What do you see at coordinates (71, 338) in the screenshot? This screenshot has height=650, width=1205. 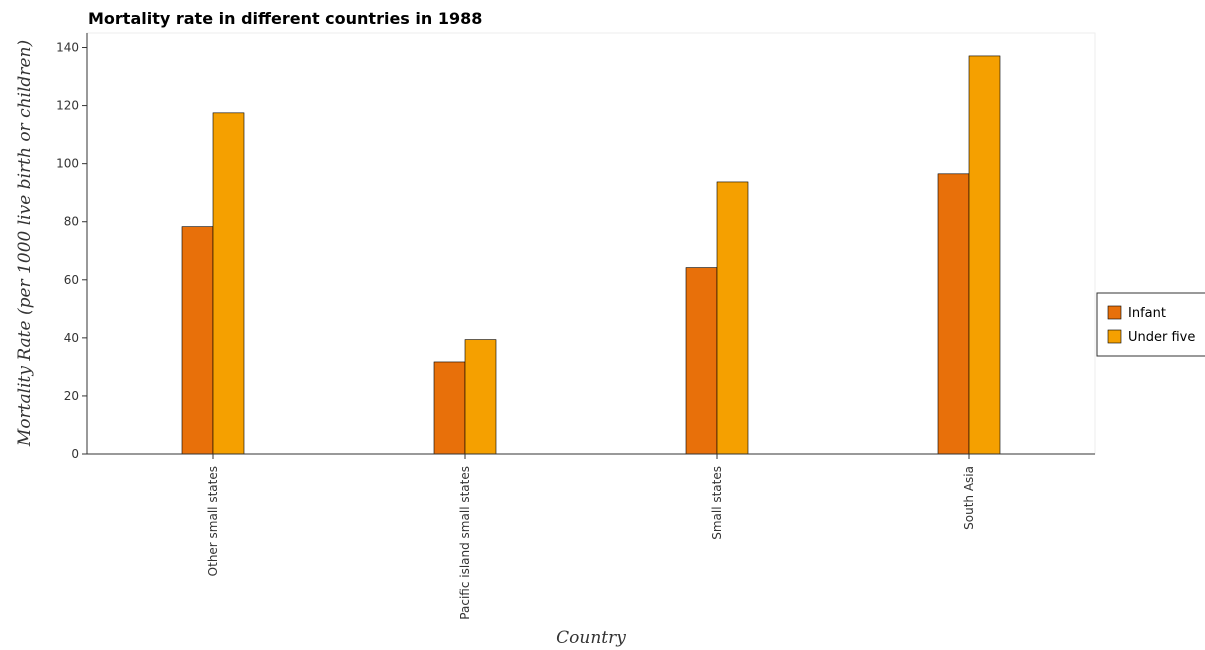 I see `y-tick-label: 40` at bounding box center [71, 338].